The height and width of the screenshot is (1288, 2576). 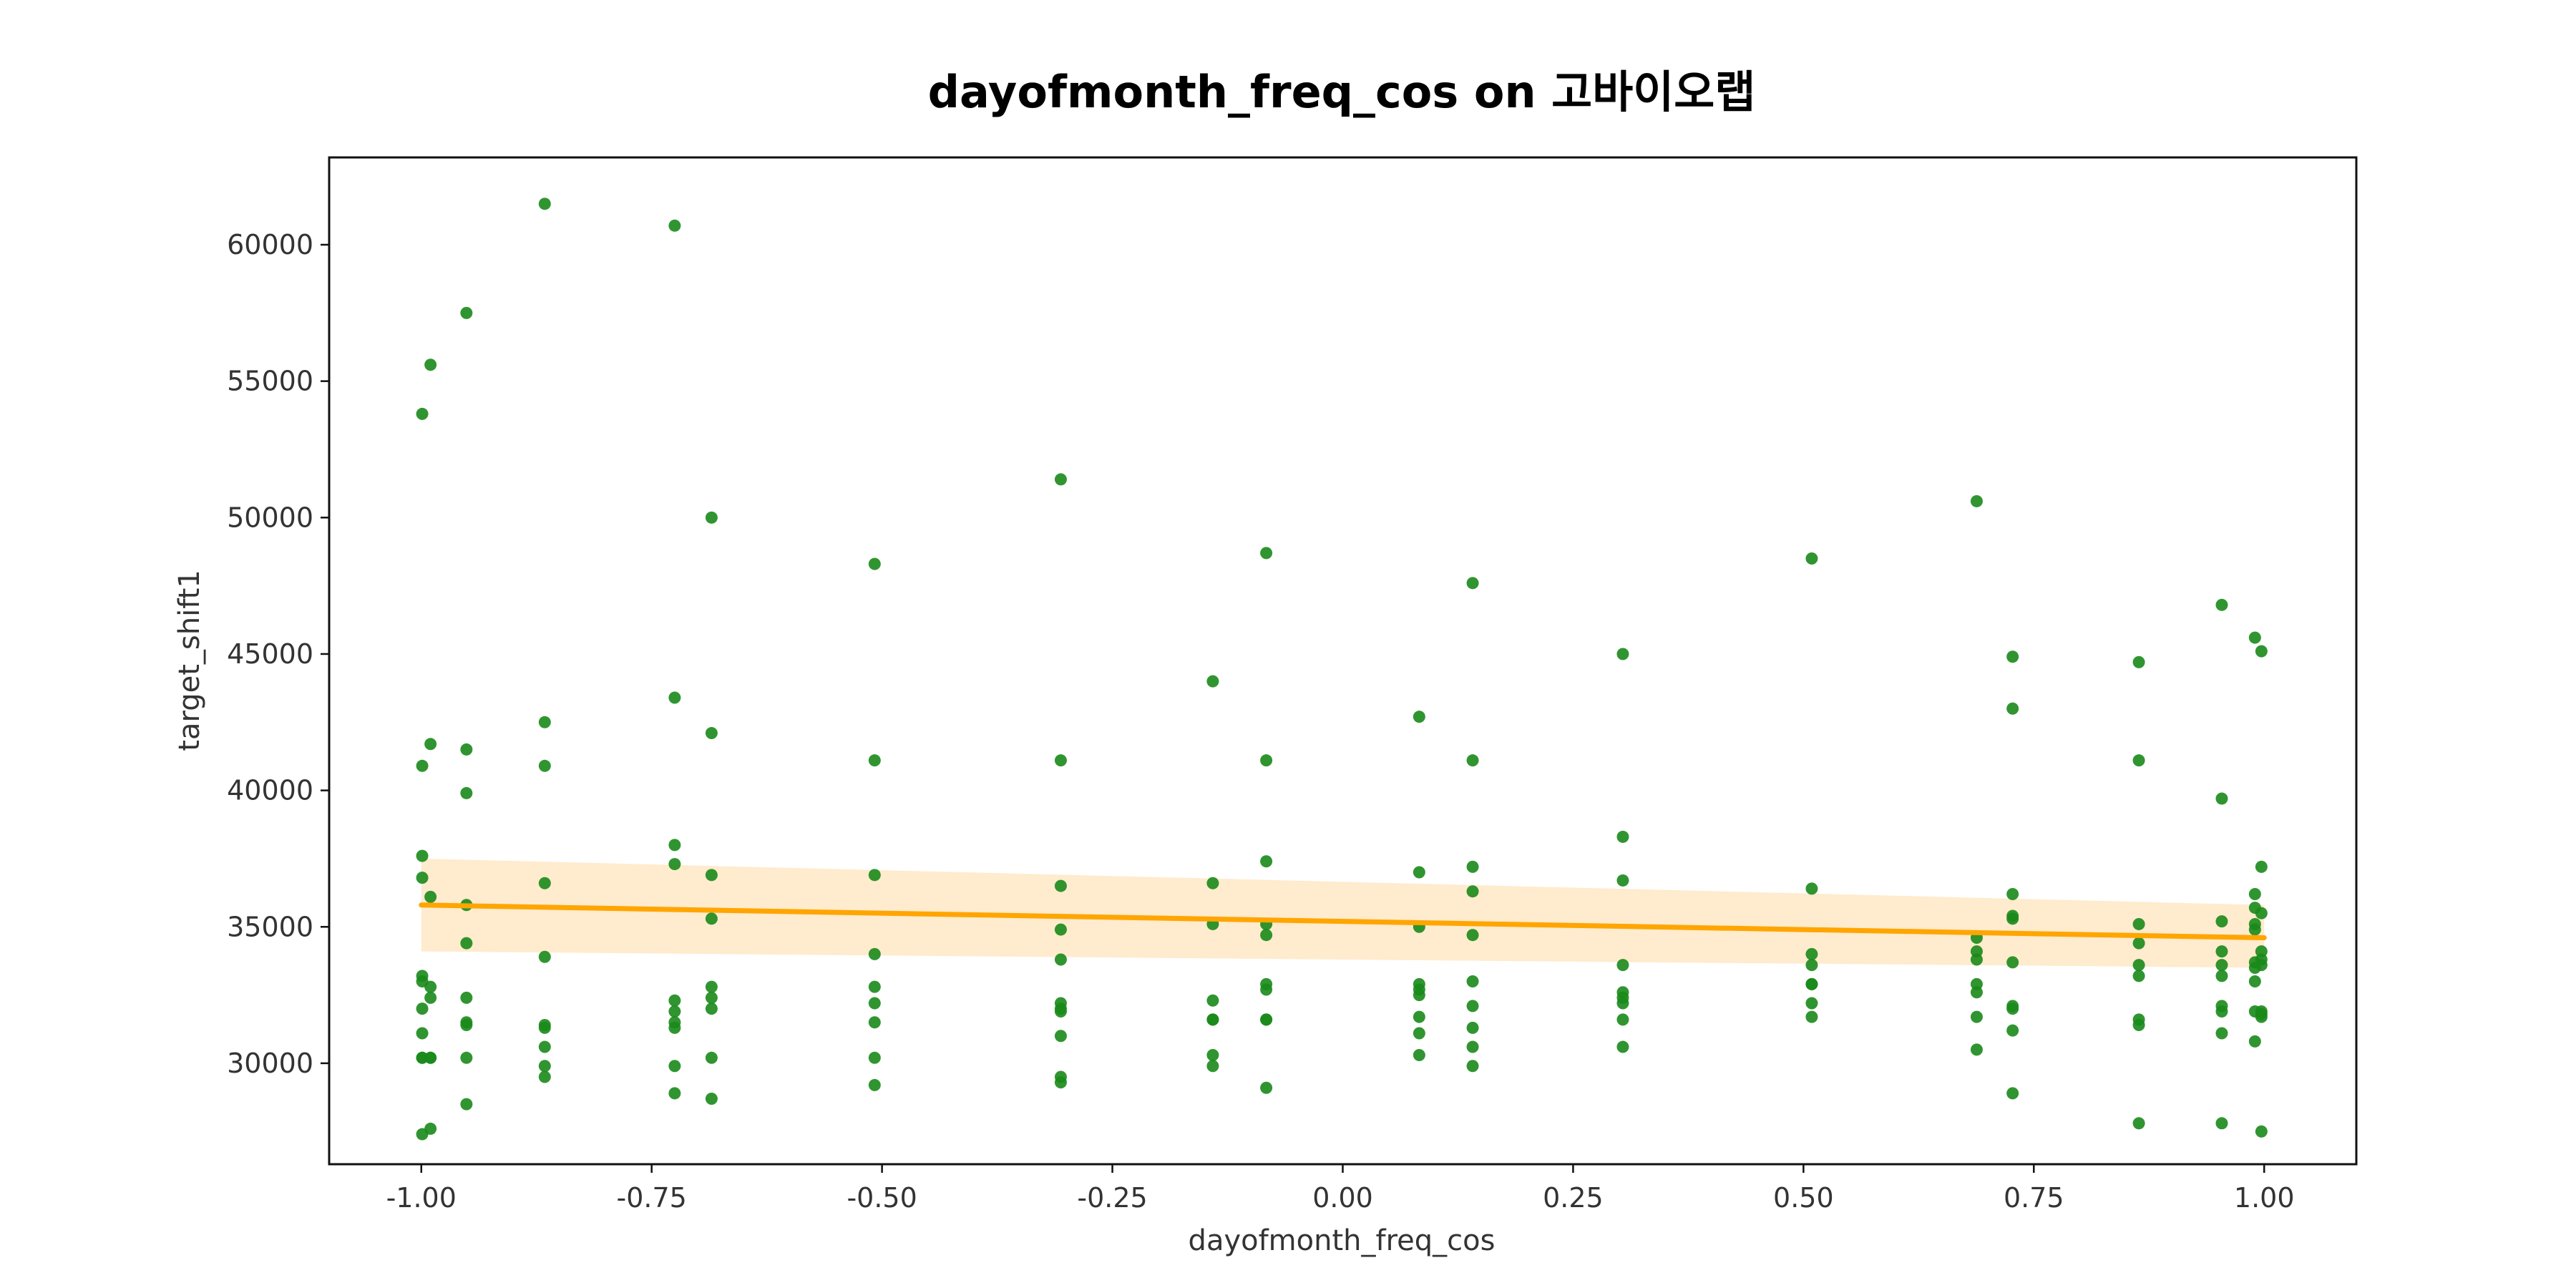 What do you see at coordinates (270, 654) in the screenshot?
I see `y-tick-label: 45000` at bounding box center [270, 654].